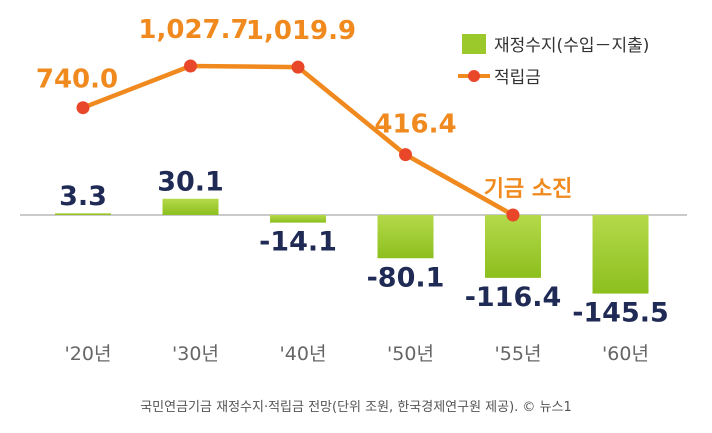 The width and height of the screenshot is (712, 433). Describe the element at coordinates (571, 46) in the screenshot. I see `legend-label-balance: 재정수지(수입－지출)` at that location.